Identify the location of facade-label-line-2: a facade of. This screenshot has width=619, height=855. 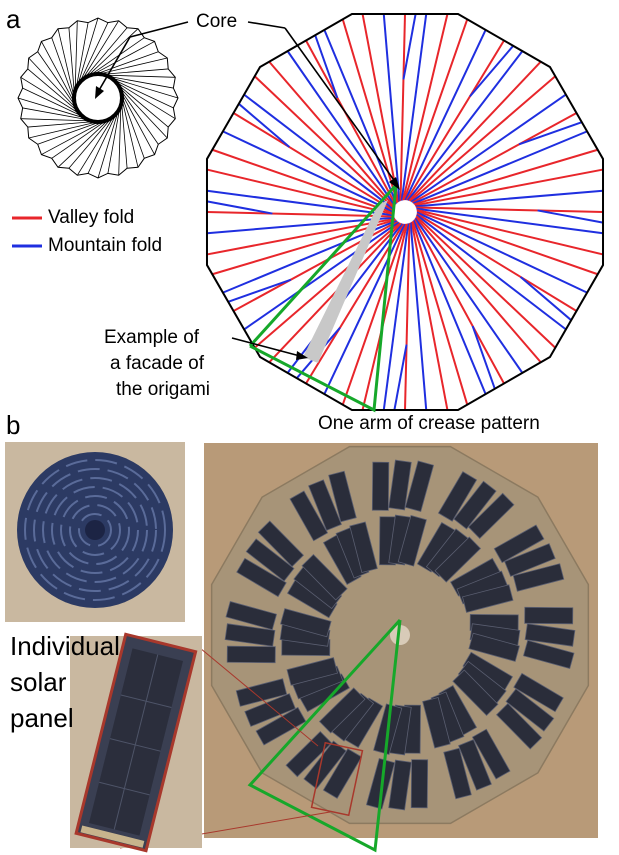
(157, 363).